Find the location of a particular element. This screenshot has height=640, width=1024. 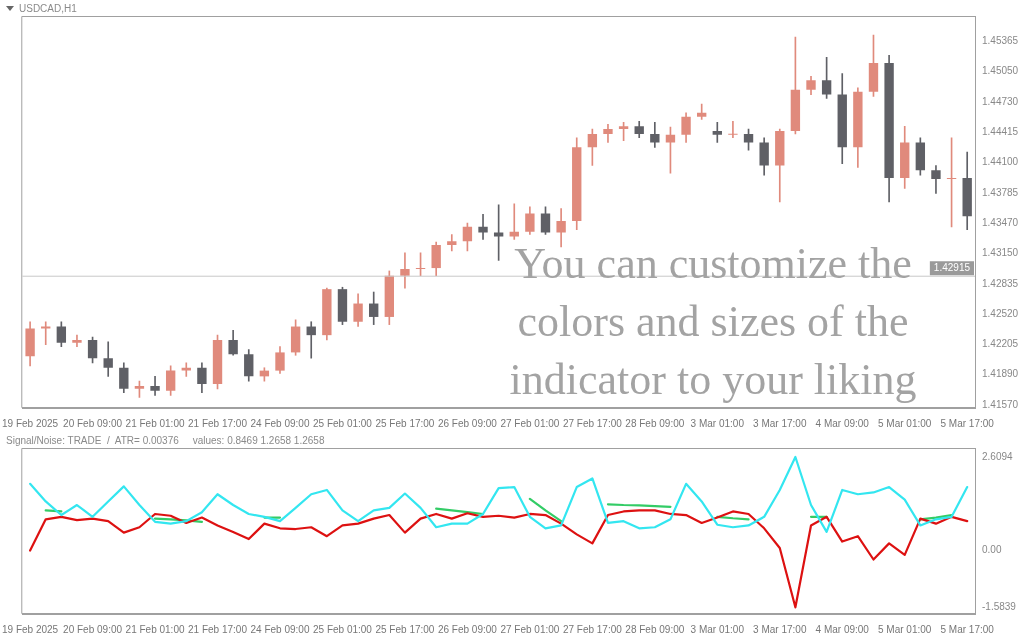

y-tick-label: 0.00 is located at coordinates (992, 550).